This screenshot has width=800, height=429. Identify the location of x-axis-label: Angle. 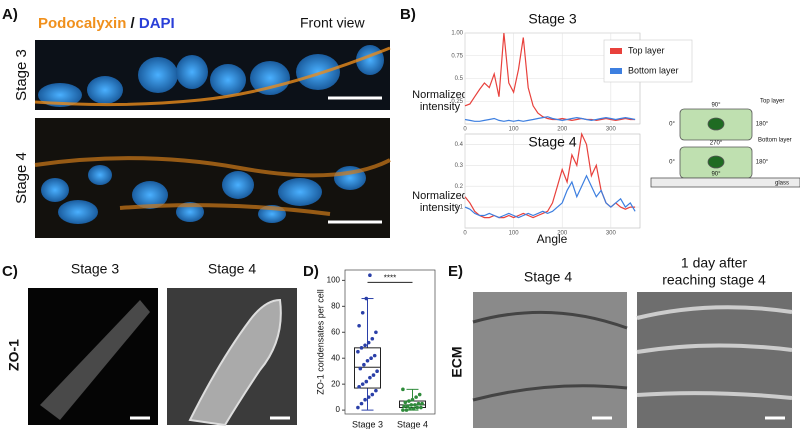
(552, 239).